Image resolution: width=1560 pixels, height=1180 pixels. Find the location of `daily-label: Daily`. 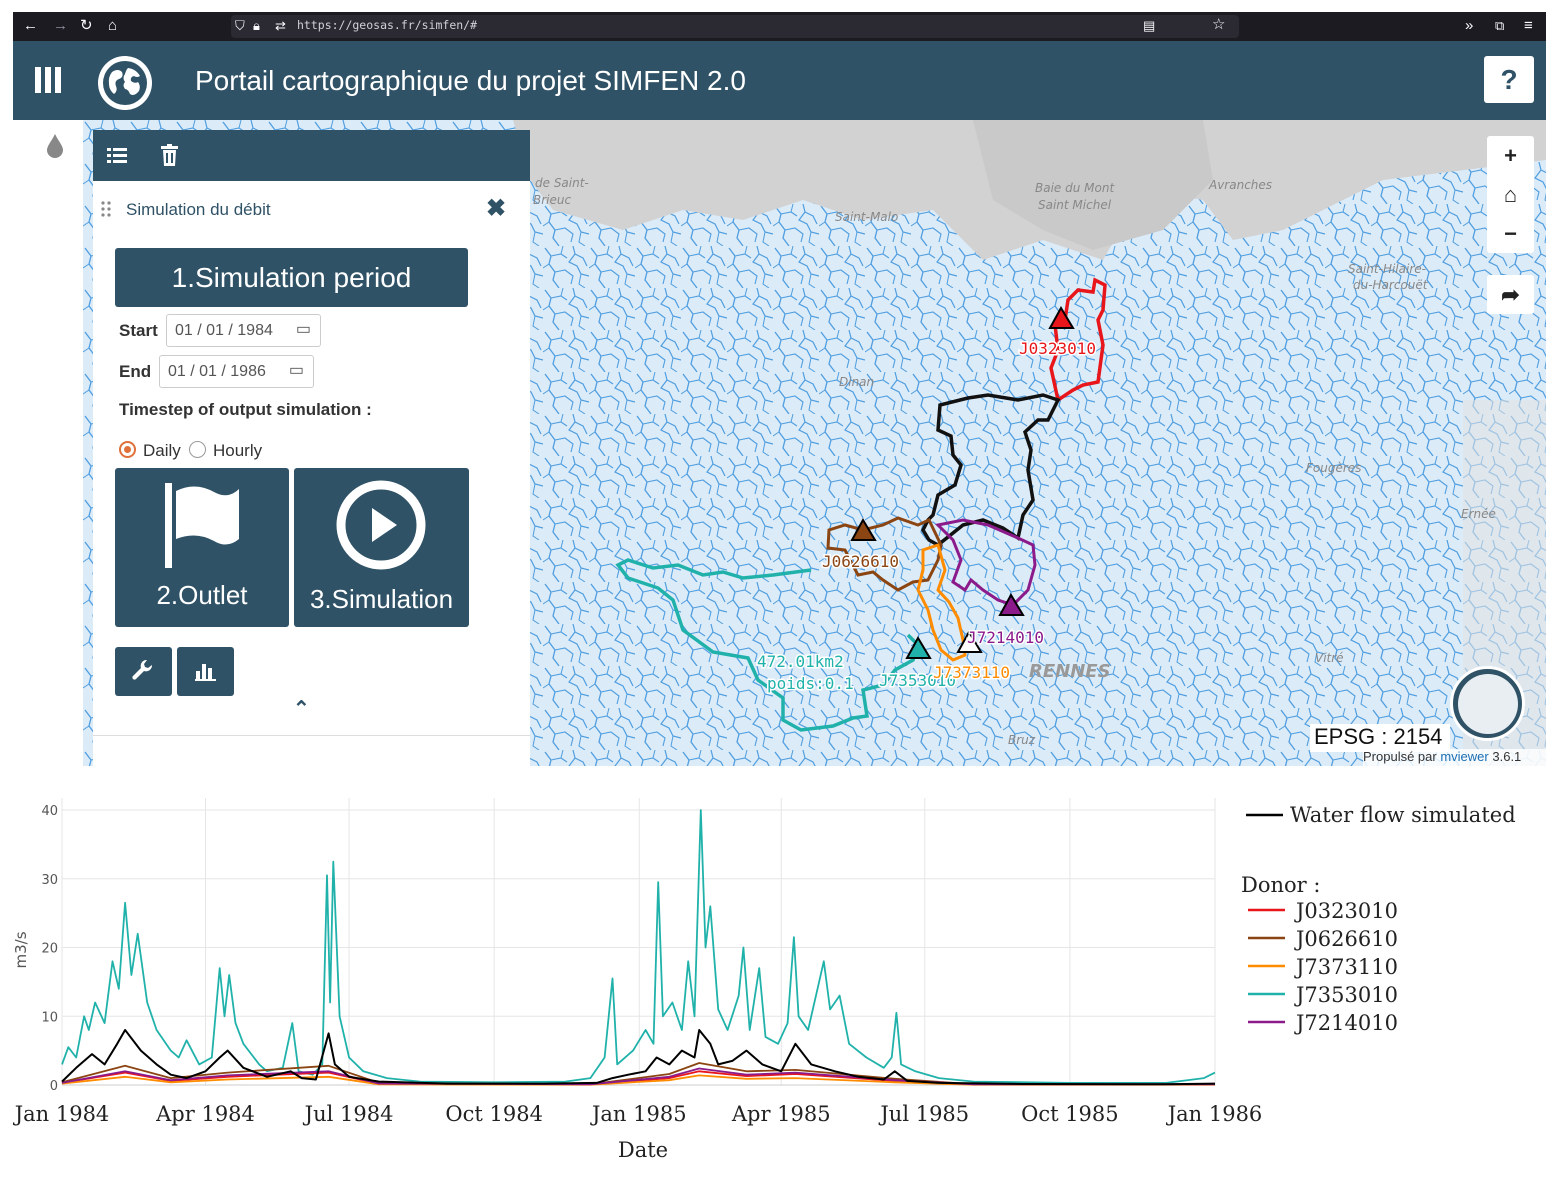

daily-label: Daily is located at coordinates (162, 450).